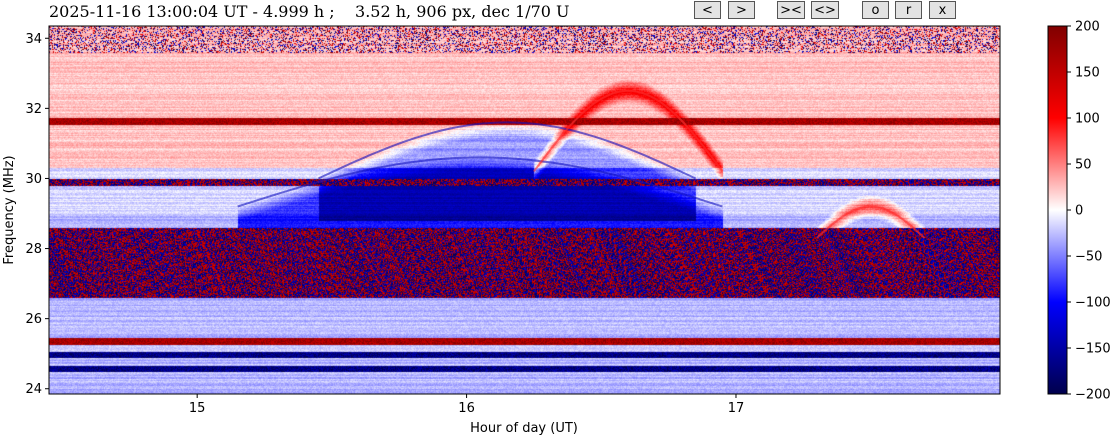  Describe the element at coordinates (942, 10) in the screenshot. I see `x-button: x` at that location.